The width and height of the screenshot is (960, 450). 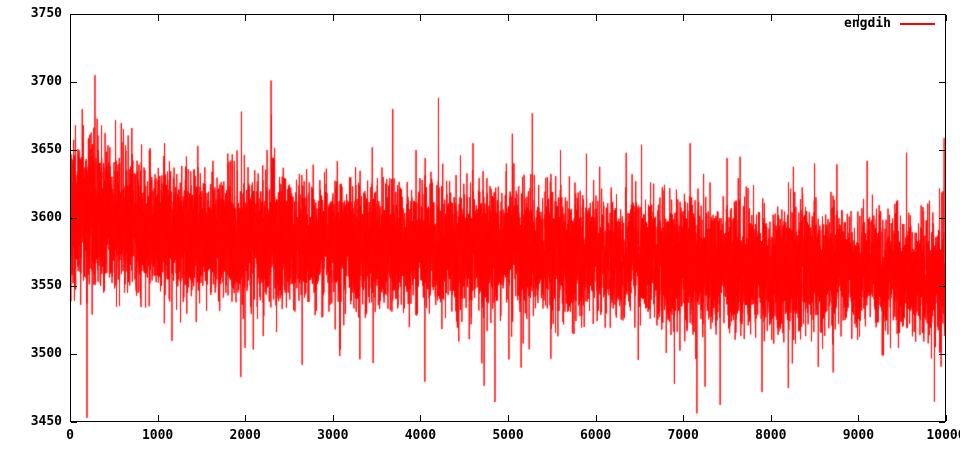 I want to click on x-tick-label: 4000, so click(x=420, y=435).